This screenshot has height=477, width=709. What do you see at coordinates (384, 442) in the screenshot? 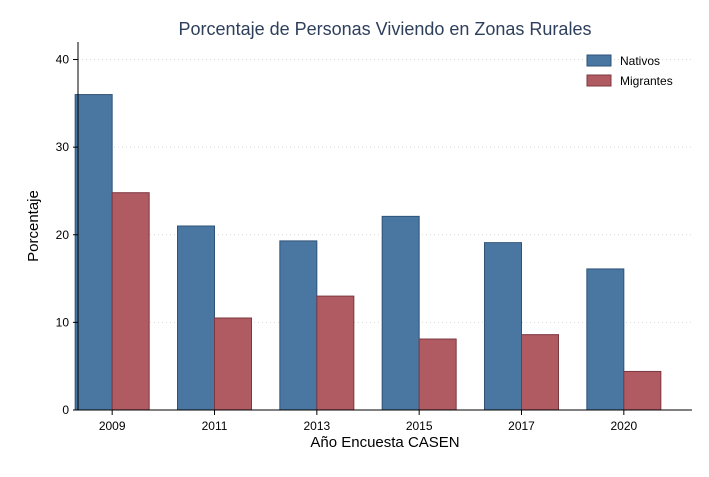
I see `x-axis-label: Año Encuesta CASEN` at bounding box center [384, 442].